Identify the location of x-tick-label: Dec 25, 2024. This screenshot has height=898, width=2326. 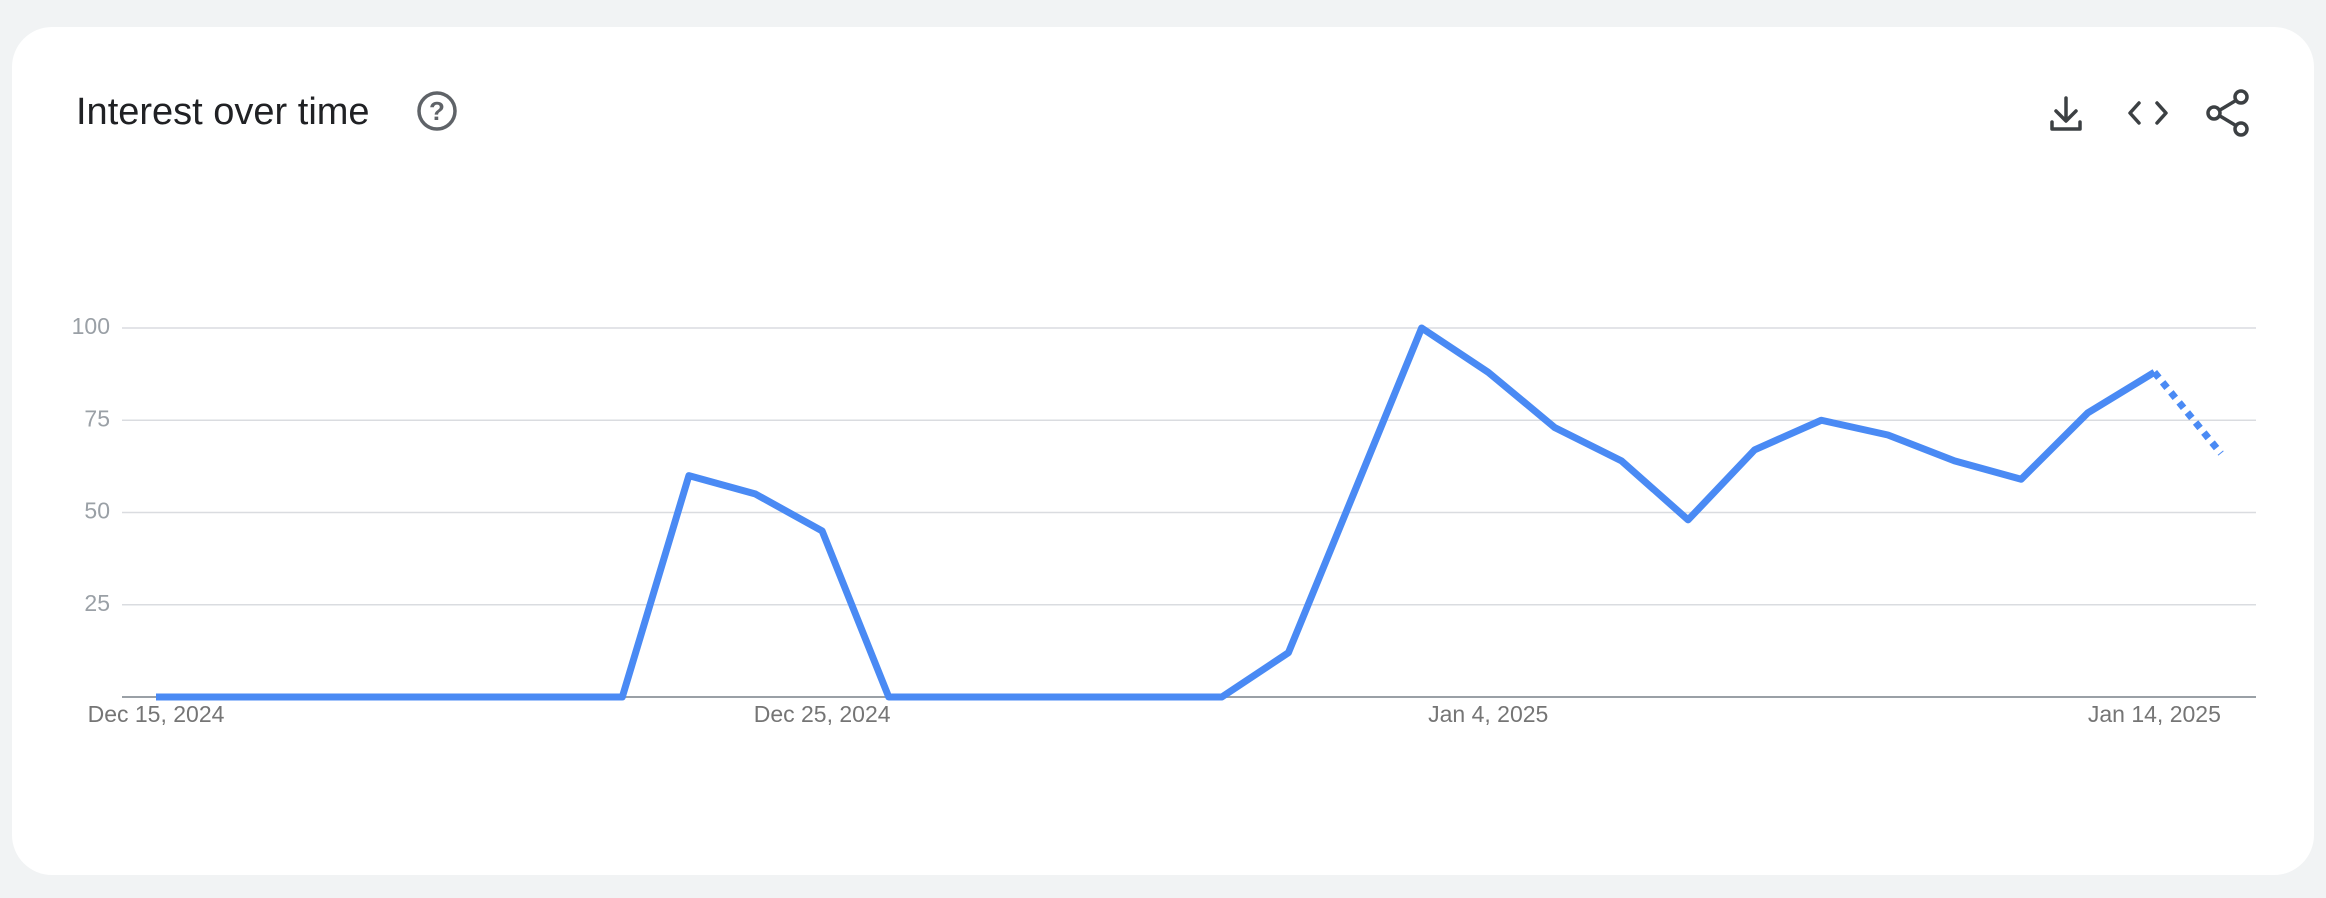
(822, 714).